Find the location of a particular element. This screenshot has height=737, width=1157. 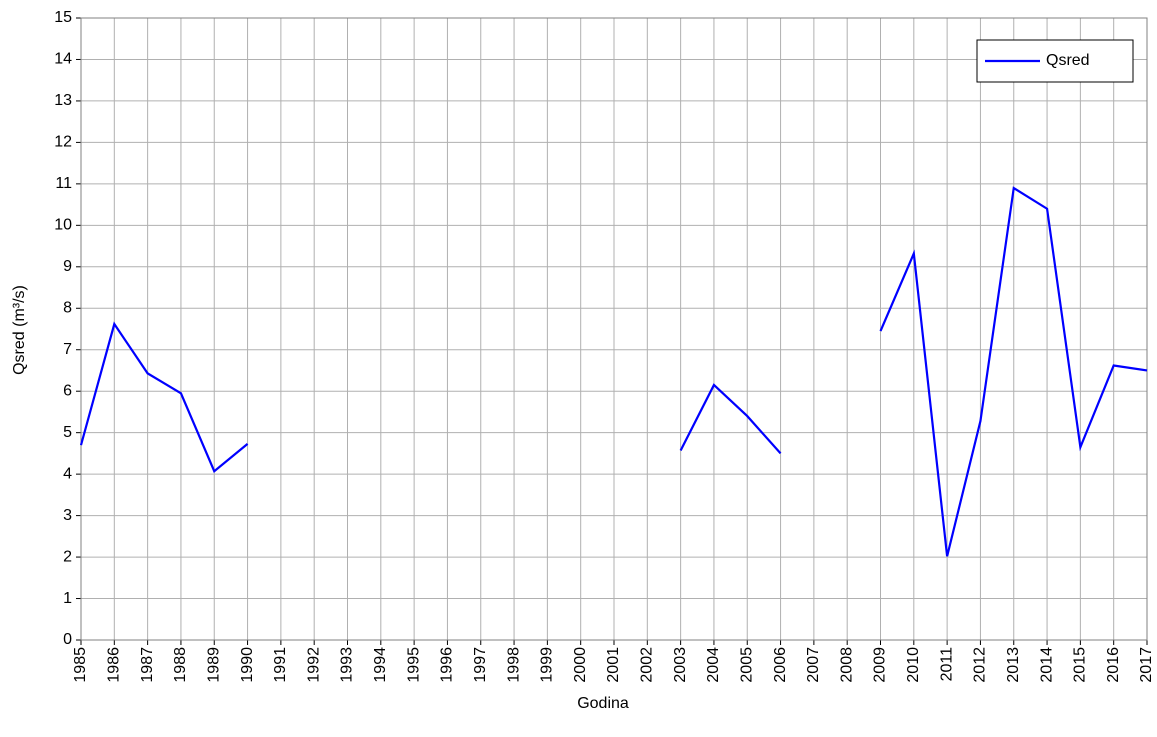

x-tick-label: 2001 is located at coordinates (613, 665).